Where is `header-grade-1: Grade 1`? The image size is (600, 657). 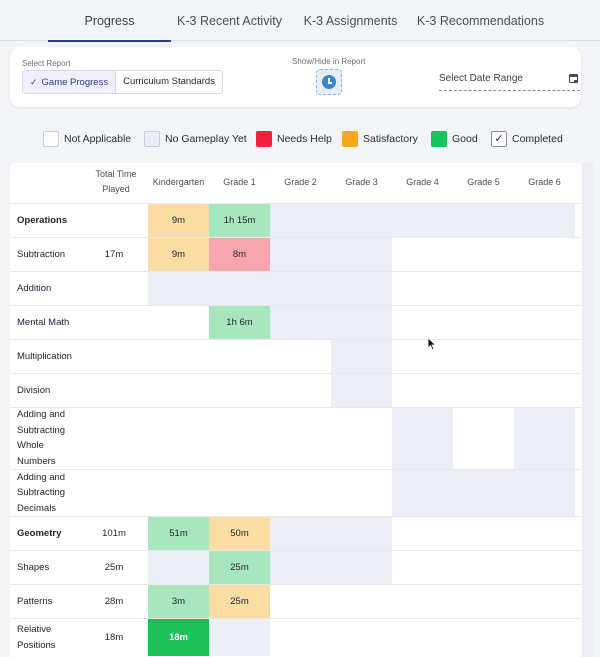 header-grade-1: Grade 1 is located at coordinates (239, 182).